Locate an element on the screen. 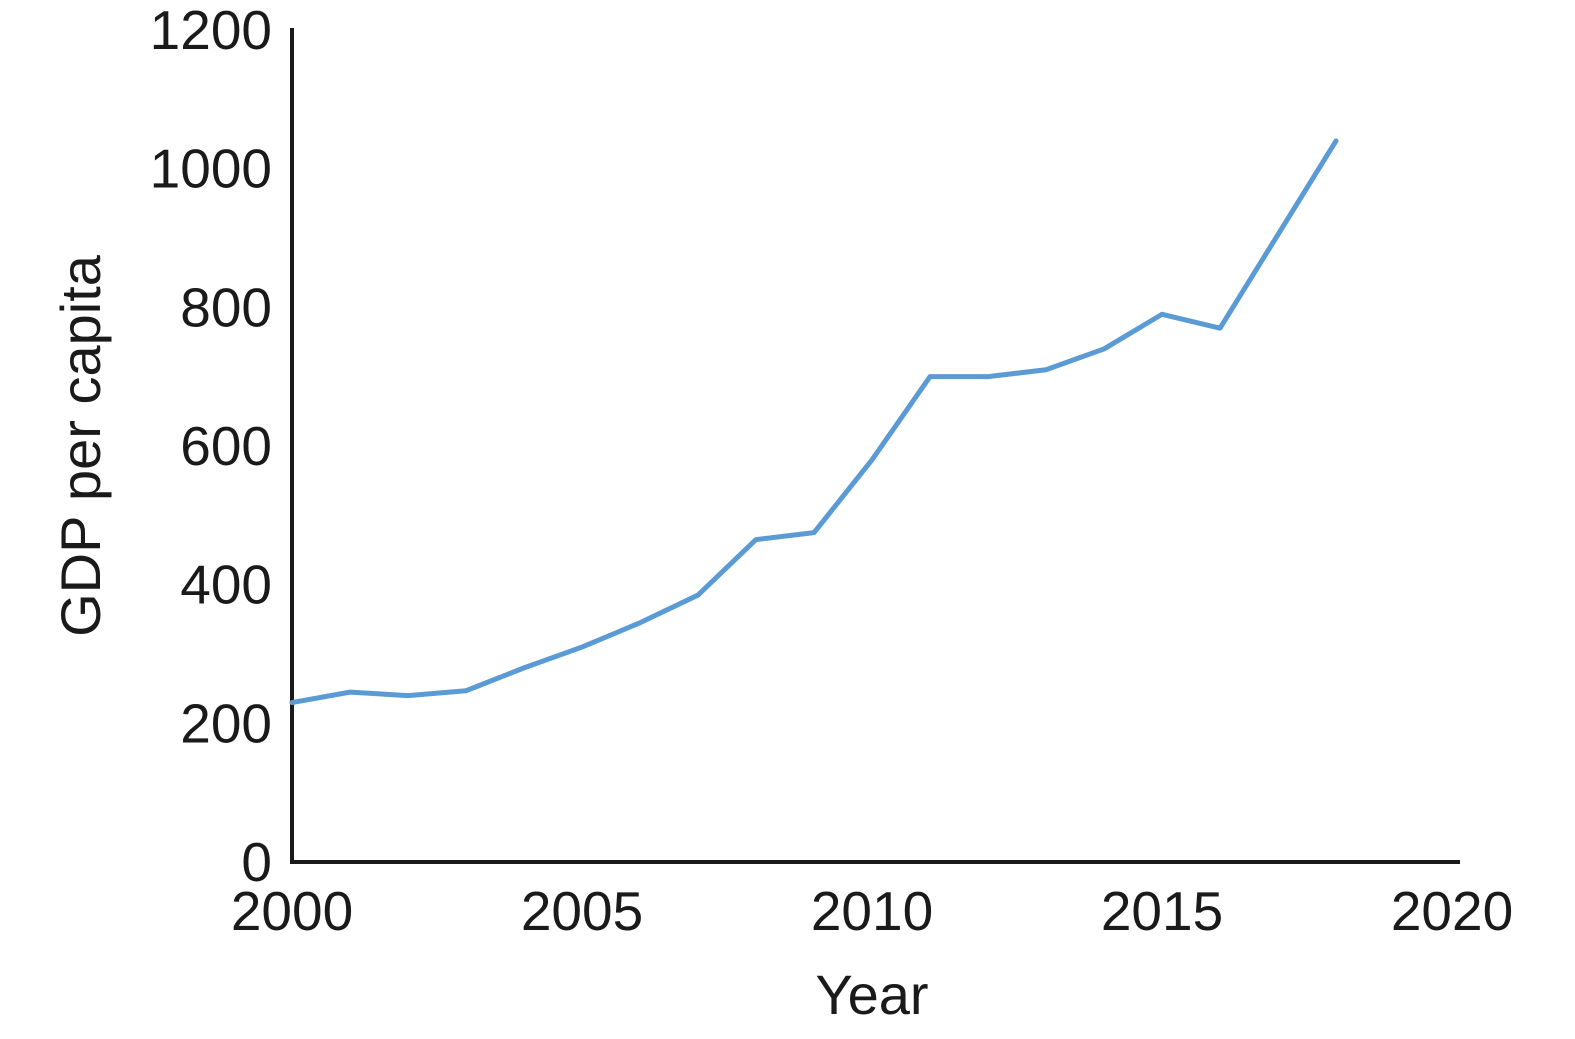  x-tick-label: 2000 is located at coordinates (292, 911).